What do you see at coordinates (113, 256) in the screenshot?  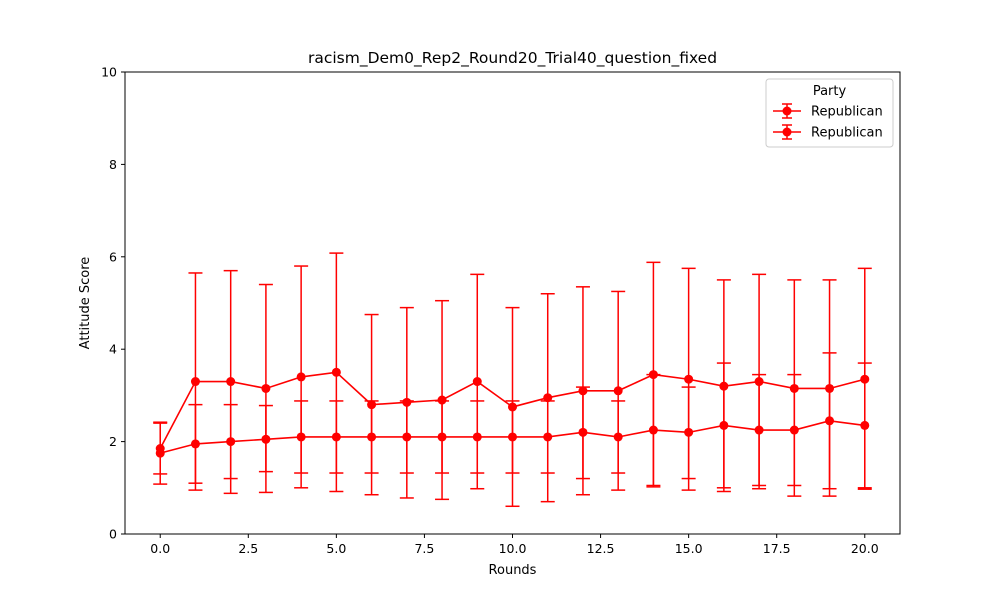 I see `y-tick-label: 6` at bounding box center [113, 256].